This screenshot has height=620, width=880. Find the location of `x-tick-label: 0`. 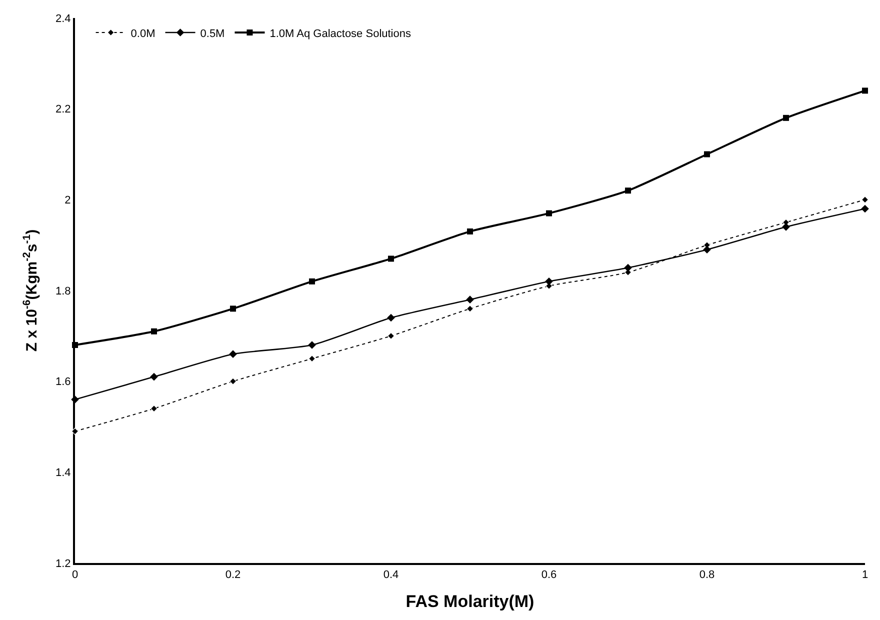

x-tick-label: 0 is located at coordinates (75, 574).